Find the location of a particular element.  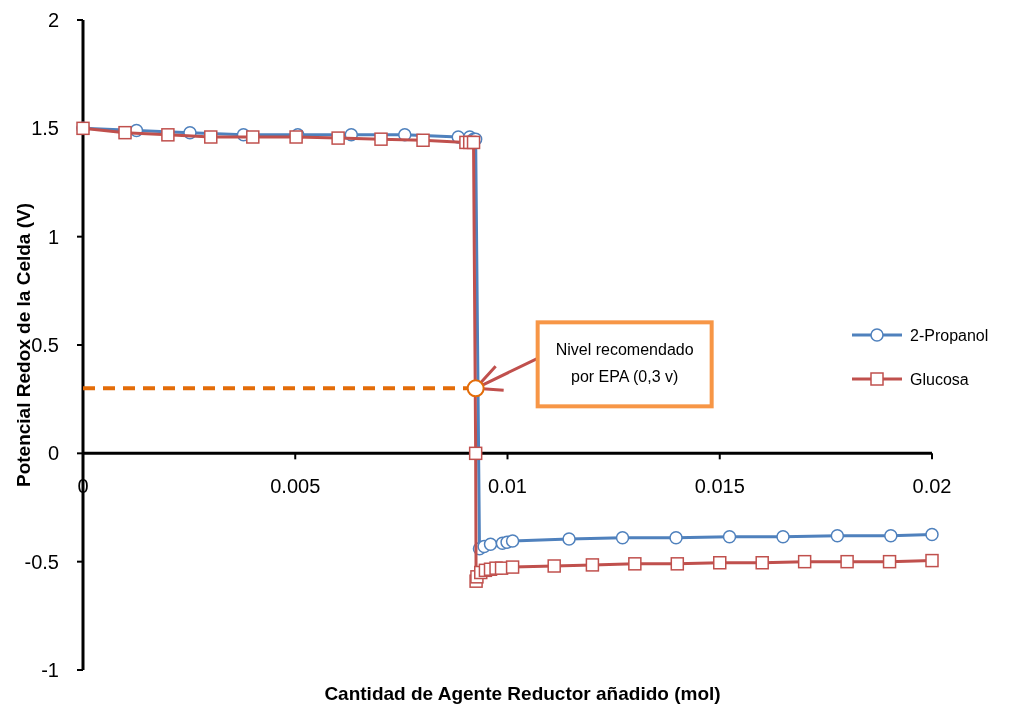

y-tick-label: 0.5 is located at coordinates (45, 345).